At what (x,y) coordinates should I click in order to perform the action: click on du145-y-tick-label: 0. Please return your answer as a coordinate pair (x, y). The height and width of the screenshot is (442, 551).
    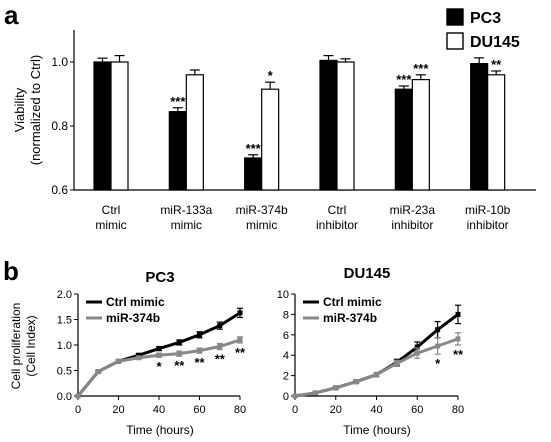
    Looking at the image, I should click on (286, 397).